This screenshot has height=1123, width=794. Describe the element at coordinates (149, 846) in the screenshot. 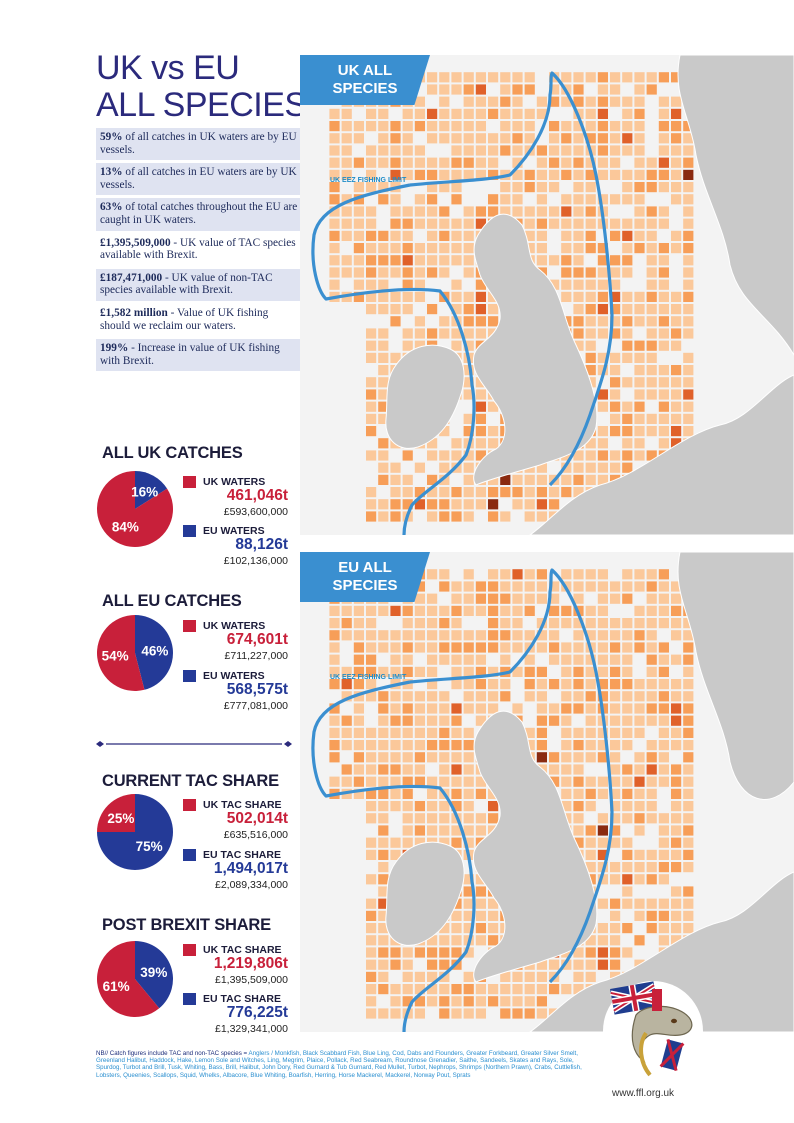

I see `pie-label-blue: 75%` at that location.